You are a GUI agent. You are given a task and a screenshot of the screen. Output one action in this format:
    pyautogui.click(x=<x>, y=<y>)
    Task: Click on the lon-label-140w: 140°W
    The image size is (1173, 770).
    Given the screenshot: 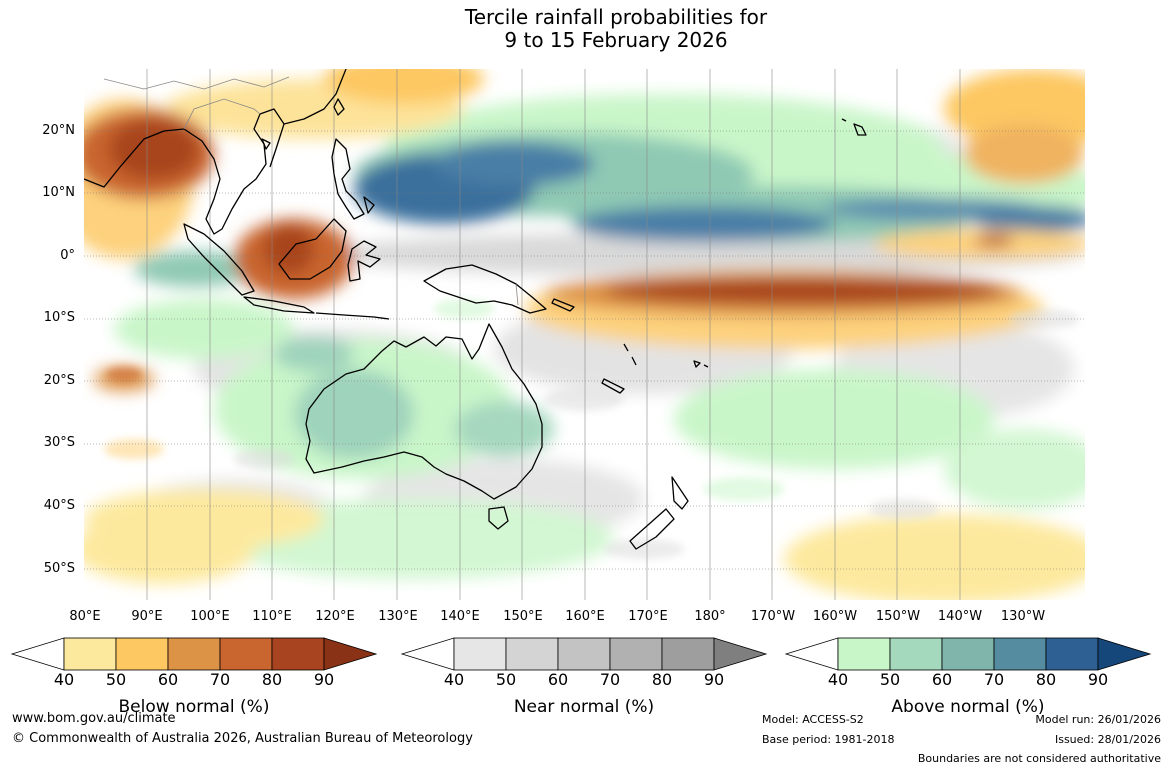 What is the action you would take?
    pyautogui.click(x=960, y=616)
    